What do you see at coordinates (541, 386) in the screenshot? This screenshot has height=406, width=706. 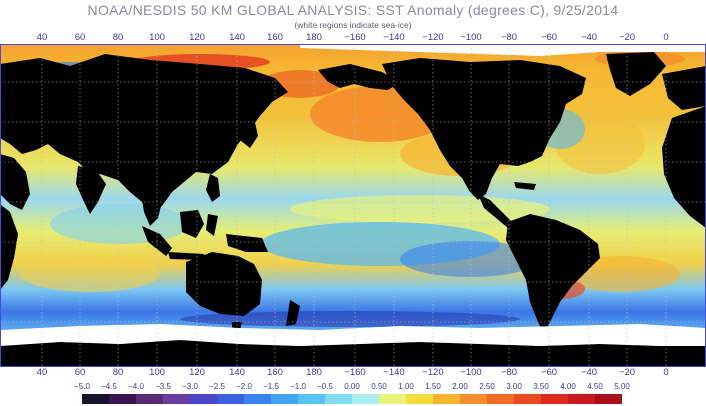 I see `color-scale-label: 3.50` at bounding box center [541, 386].